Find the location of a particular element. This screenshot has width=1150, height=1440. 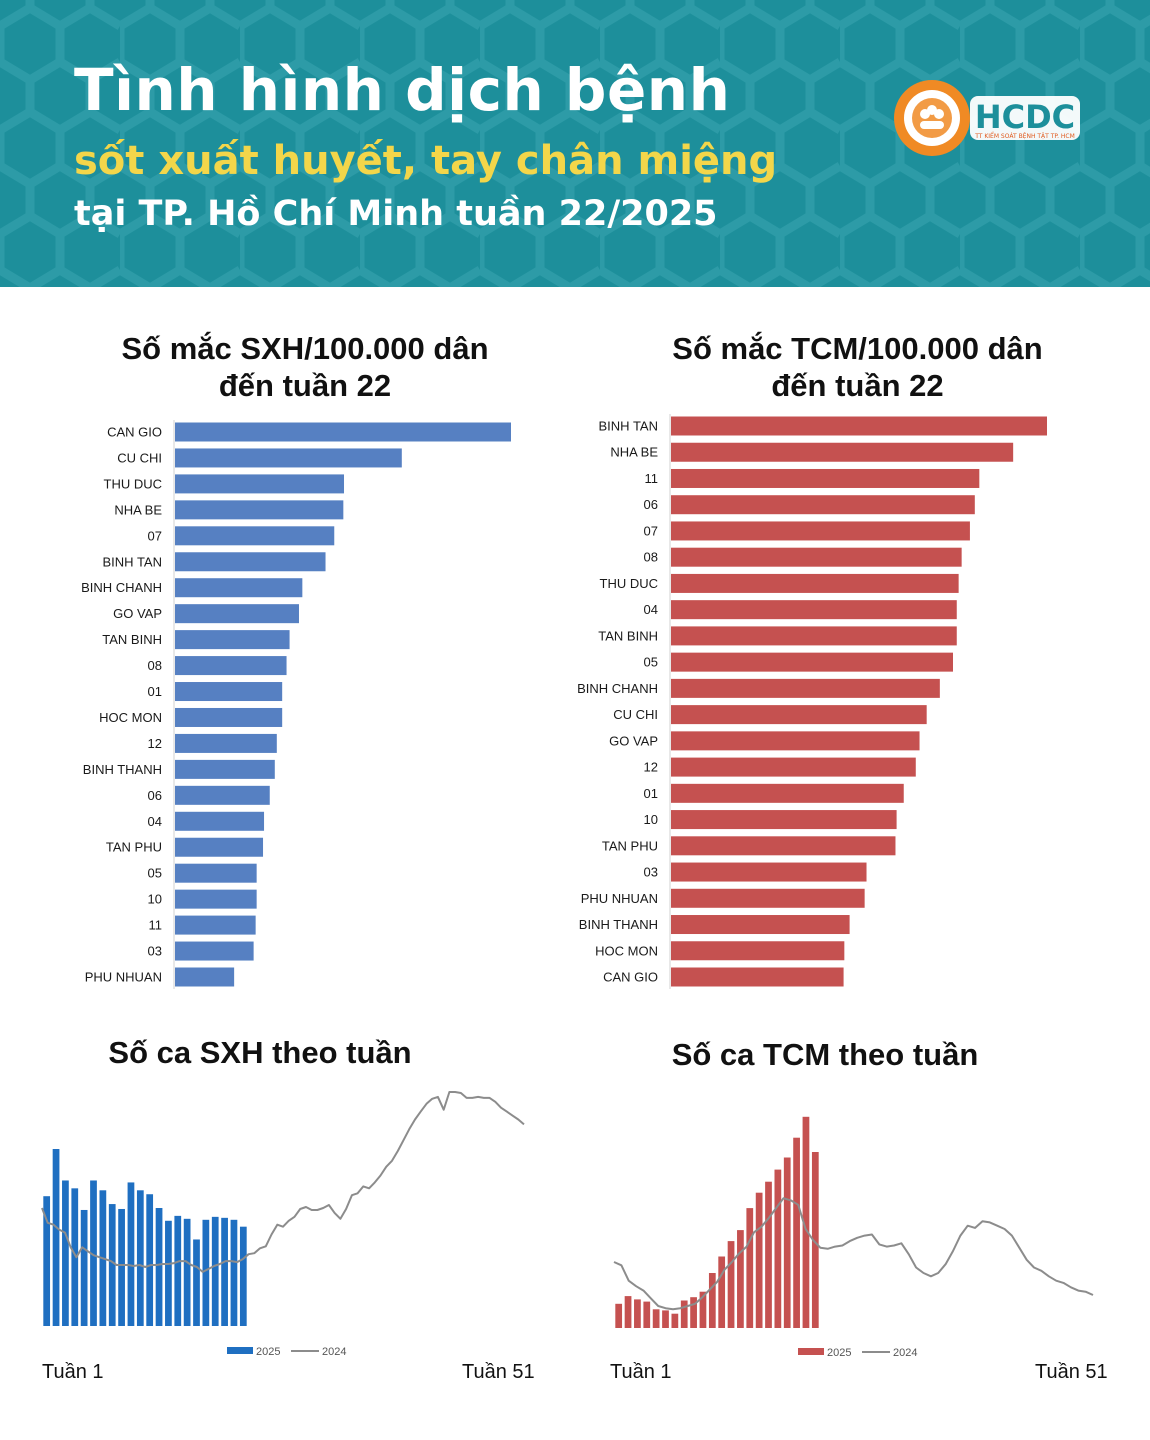

sxh-weekly-chart-title: Số ca SXH theo tuần is located at coordinates (260, 1052).